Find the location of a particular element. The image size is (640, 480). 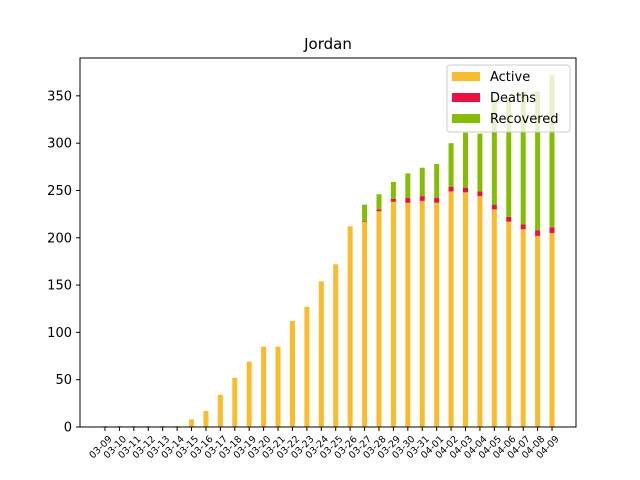

y-axis: 0 50 100 150 200 250 300 350 is located at coordinates (63, 262).